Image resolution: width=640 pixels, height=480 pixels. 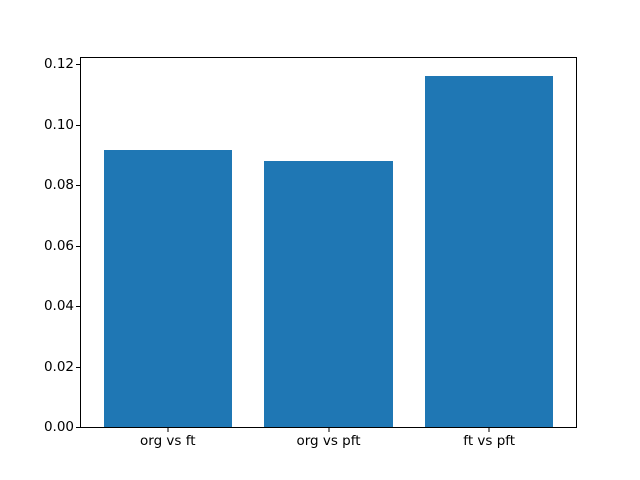 I want to click on x-tick-label: org vs pft, so click(x=328, y=441).